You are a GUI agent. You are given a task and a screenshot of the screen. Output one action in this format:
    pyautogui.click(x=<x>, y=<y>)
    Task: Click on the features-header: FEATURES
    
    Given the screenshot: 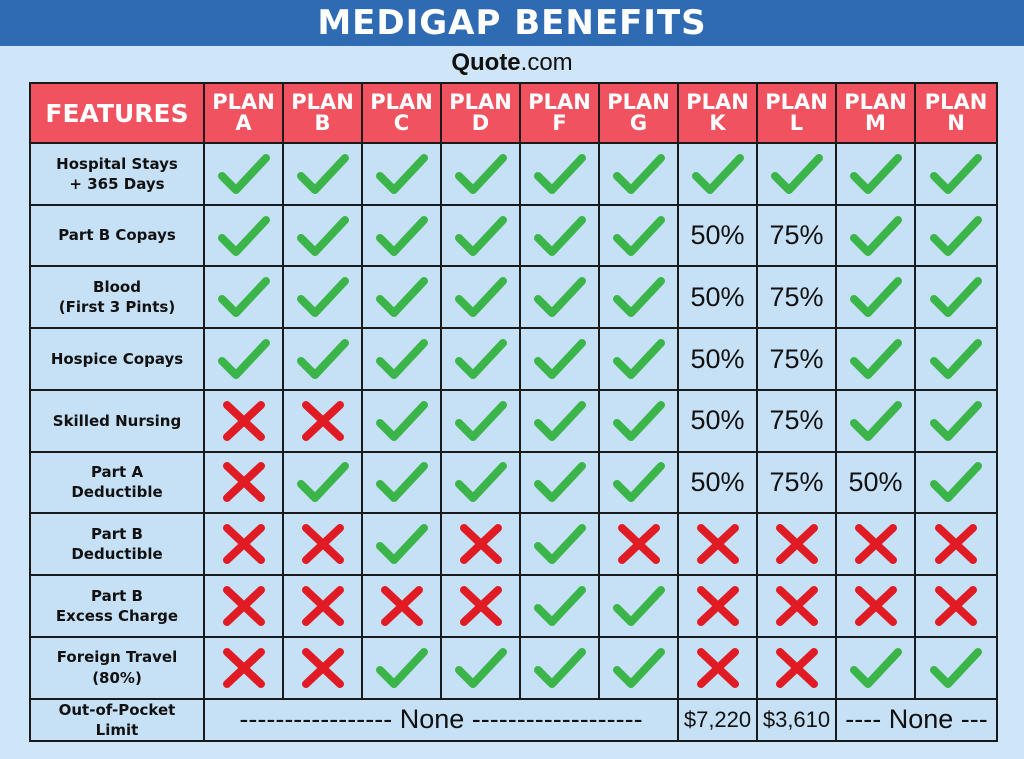 What is the action you would take?
    pyautogui.click(x=117, y=113)
    